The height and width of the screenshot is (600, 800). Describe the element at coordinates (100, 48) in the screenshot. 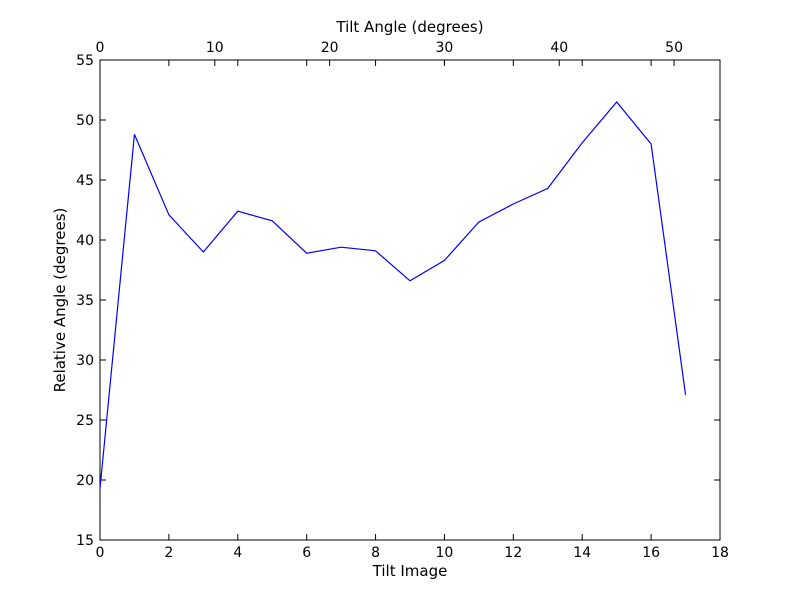

I see `top-x-tick-label: 0` at that location.